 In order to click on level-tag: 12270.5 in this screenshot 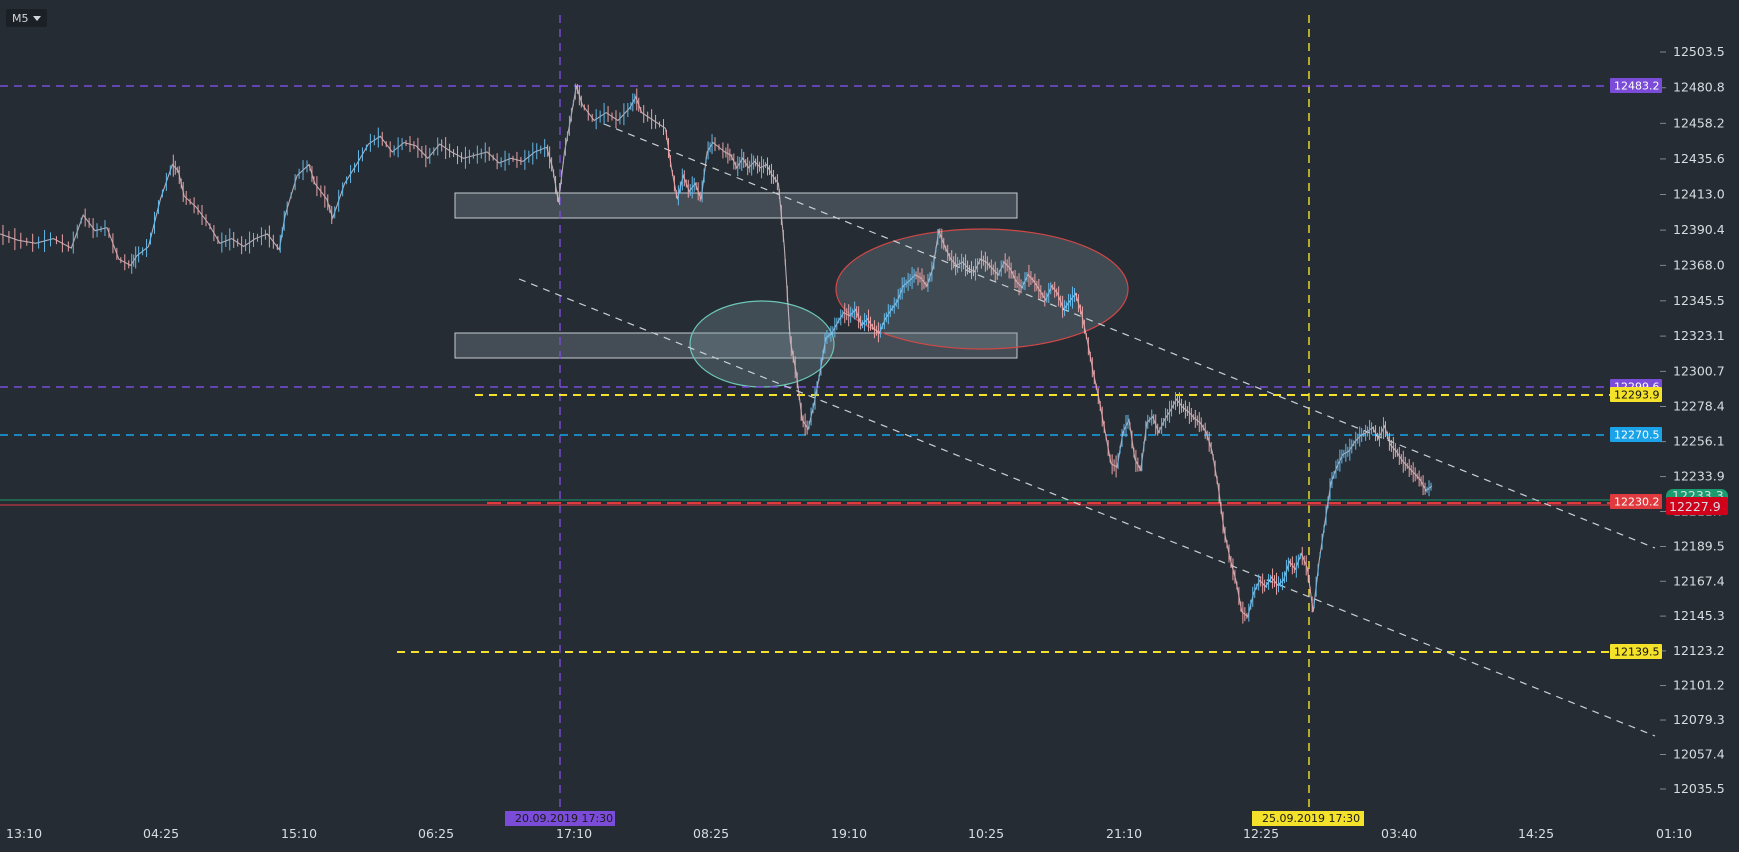, I will do `click(1637, 435)`.